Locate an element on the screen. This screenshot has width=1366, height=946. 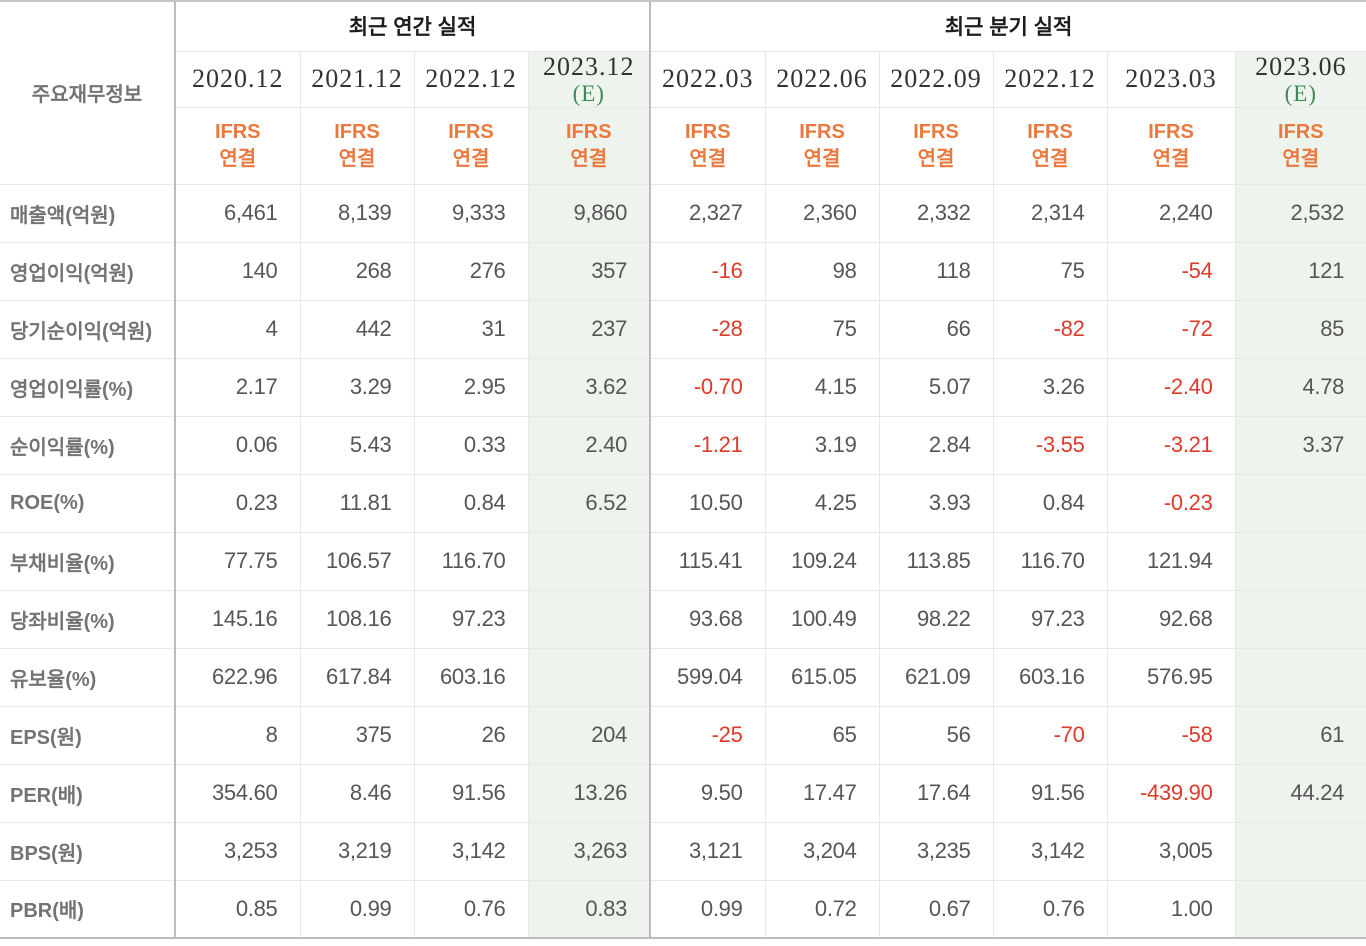
metric-value-cell: 2,314 is located at coordinates (1050, 213).